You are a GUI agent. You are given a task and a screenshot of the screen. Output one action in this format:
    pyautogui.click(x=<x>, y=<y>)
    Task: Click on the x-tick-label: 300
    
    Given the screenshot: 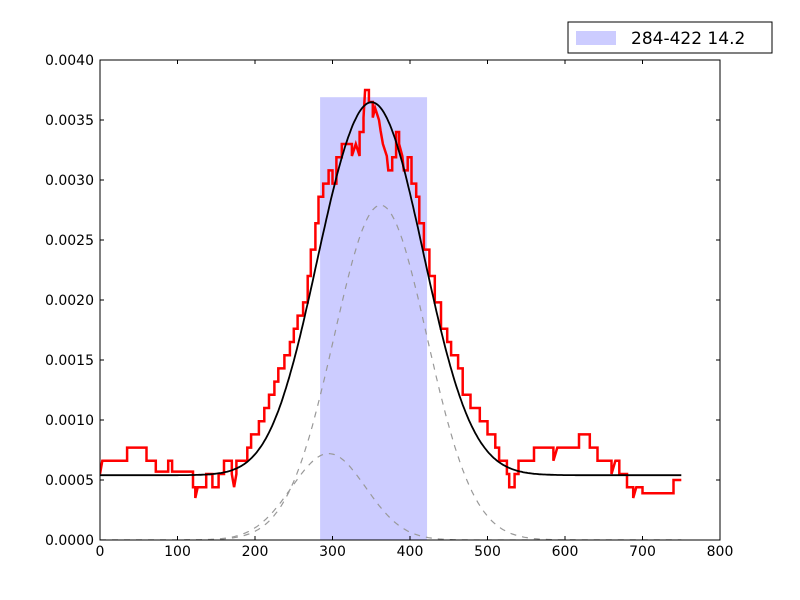 What is the action you would take?
    pyautogui.click(x=332, y=552)
    